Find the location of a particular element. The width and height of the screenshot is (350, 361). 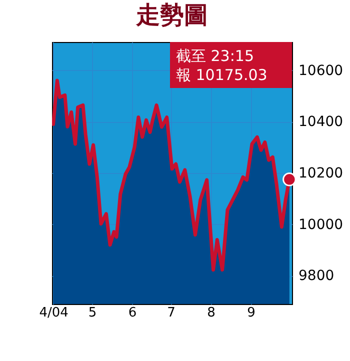

y-tick-label: 10600 is located at coordinates (321, 70).